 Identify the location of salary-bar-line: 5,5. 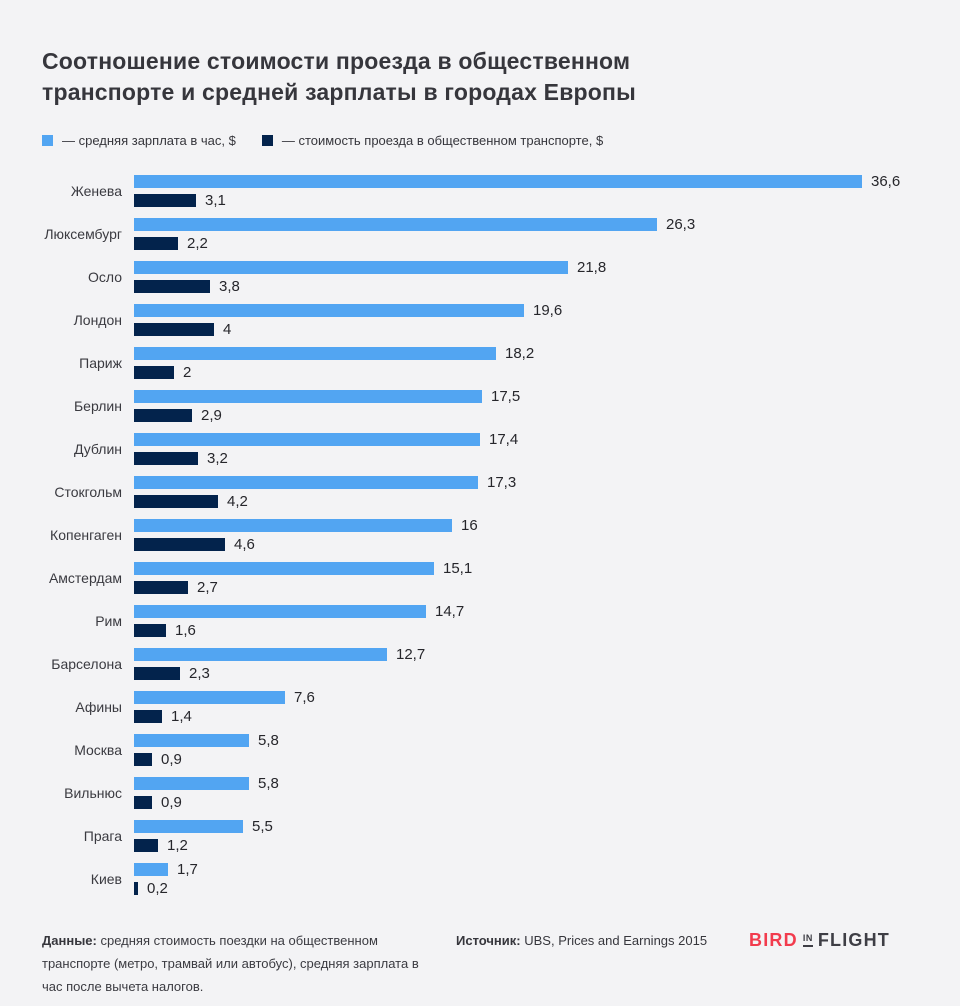
(526, 826).